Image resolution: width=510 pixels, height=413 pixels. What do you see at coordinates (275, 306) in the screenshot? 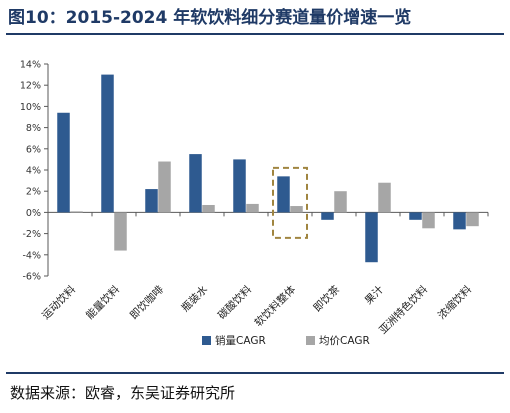
I see `x-category-label: 软饮料整体` at bounding box center [275, 306].